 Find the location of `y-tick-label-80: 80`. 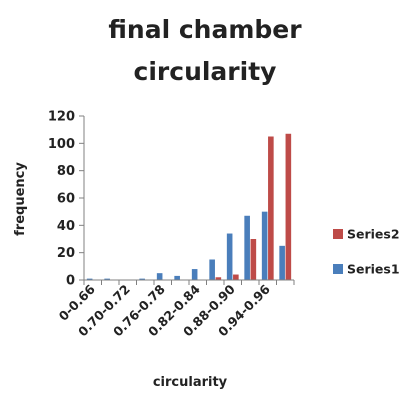

y-tick-label-80: 80 is located at coordinates (66, 171).